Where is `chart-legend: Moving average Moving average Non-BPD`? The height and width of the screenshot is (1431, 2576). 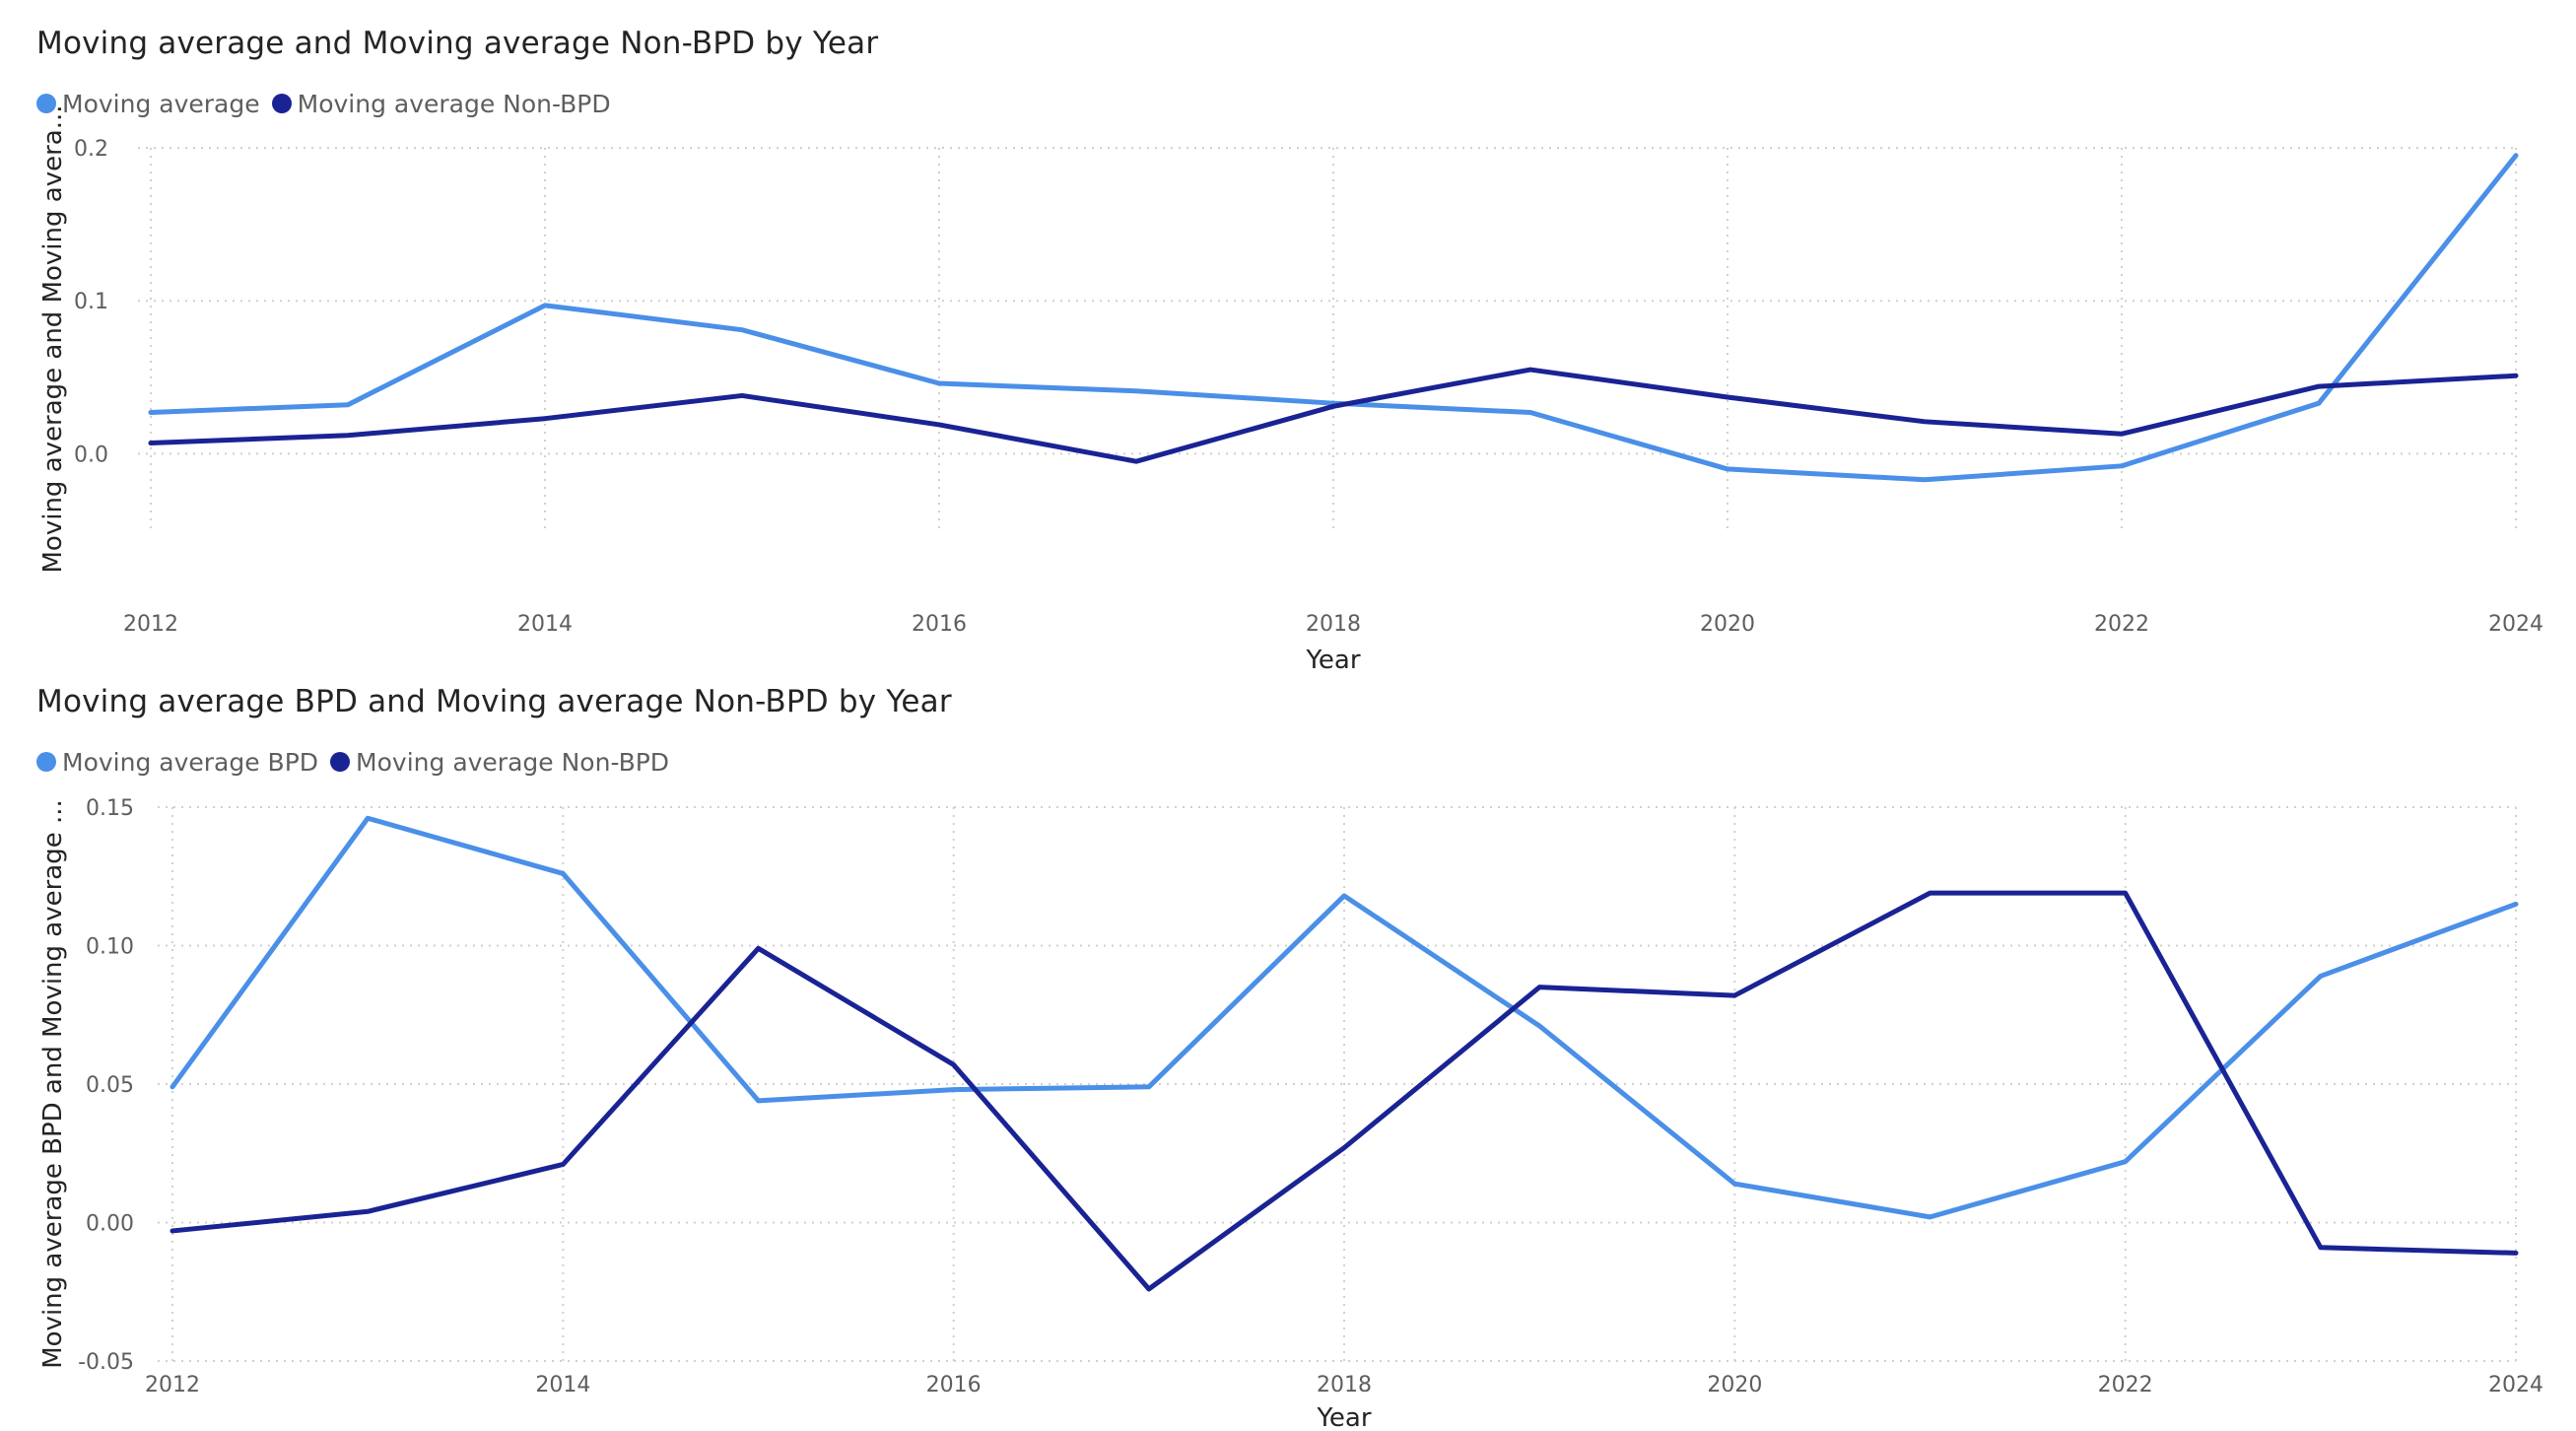
chart-legend: Moving average Moving average Non-BPD is located at coordinates (330, 103).